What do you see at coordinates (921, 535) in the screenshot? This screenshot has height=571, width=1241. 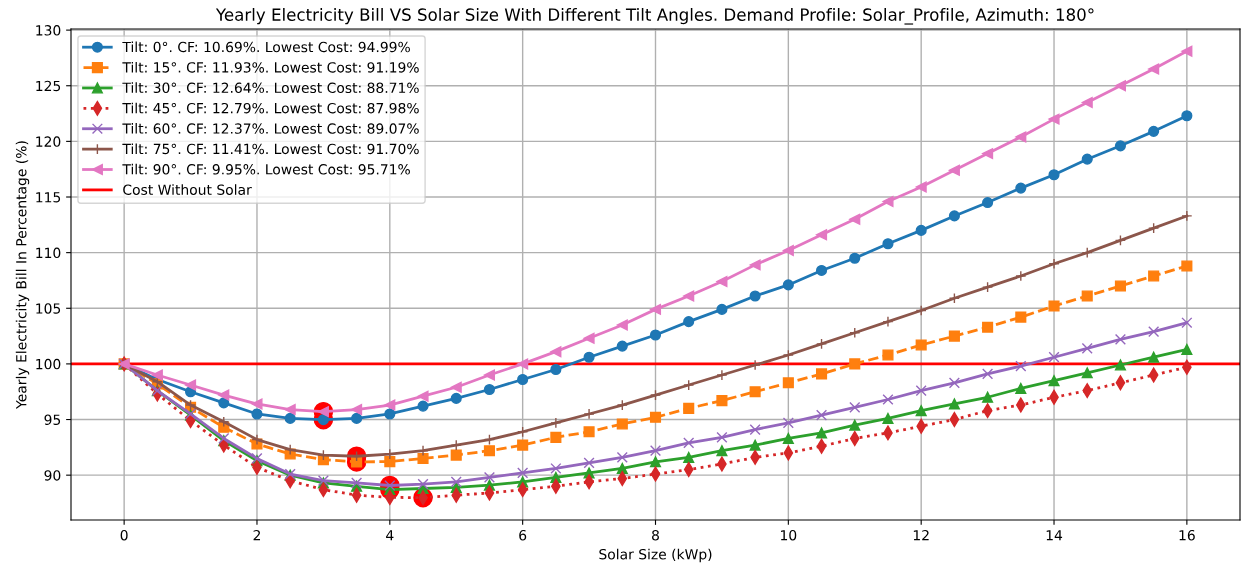 I see `x-tick-label: 12` at bounding box center [921, 535].